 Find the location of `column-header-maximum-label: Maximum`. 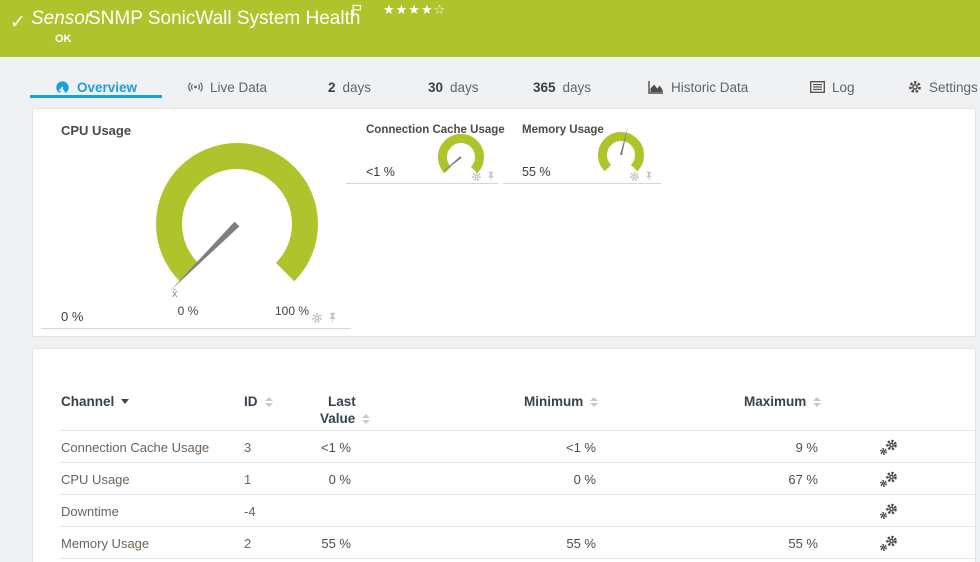

column-header-maximum-label: Maximum is located at coordinates (775, 401).